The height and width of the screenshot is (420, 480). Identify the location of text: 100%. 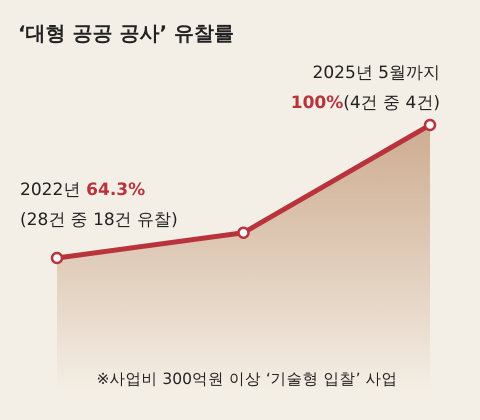
(317, 103).